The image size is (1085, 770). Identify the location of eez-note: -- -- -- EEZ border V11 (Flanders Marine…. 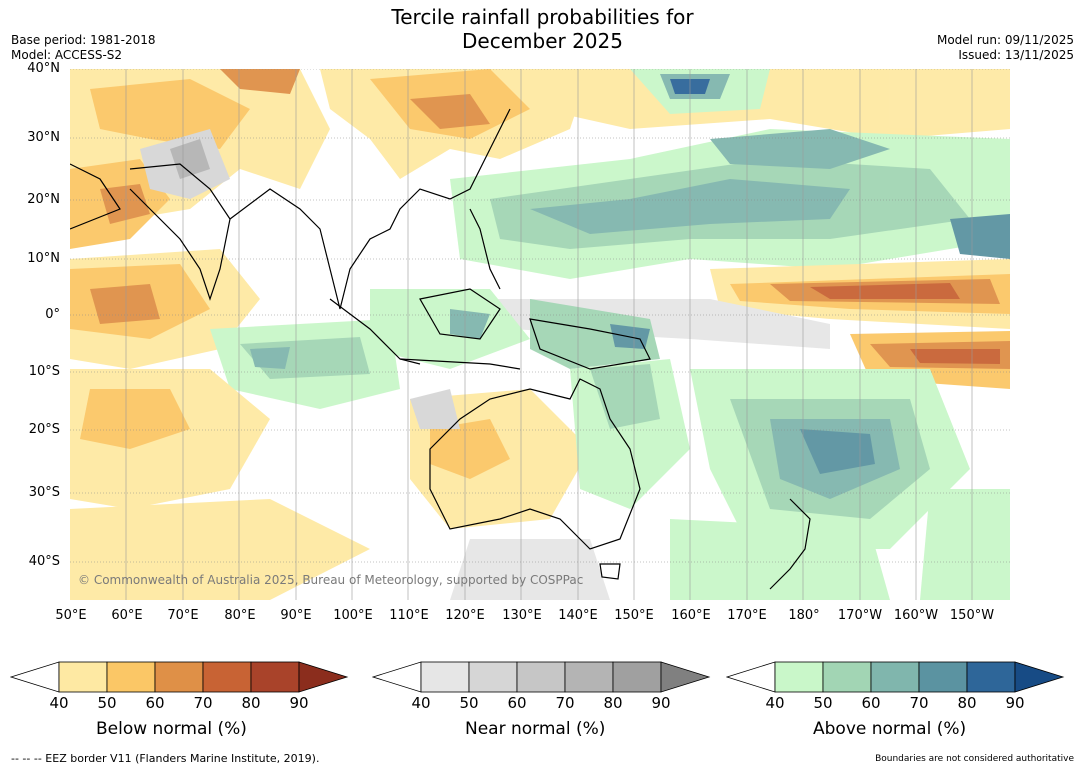
(165, 758).